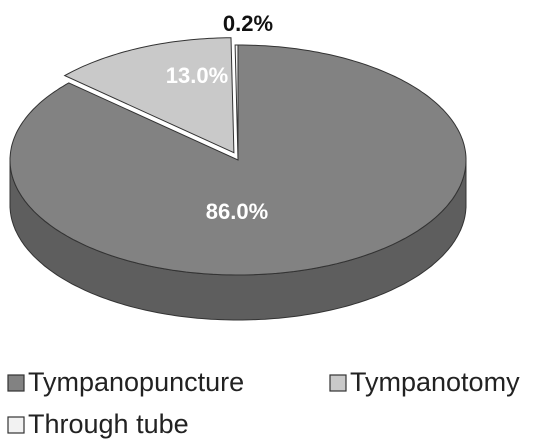 This screenshot has height=440, width=553. I want to click on data-label: 0.2%, so click(248, 23).